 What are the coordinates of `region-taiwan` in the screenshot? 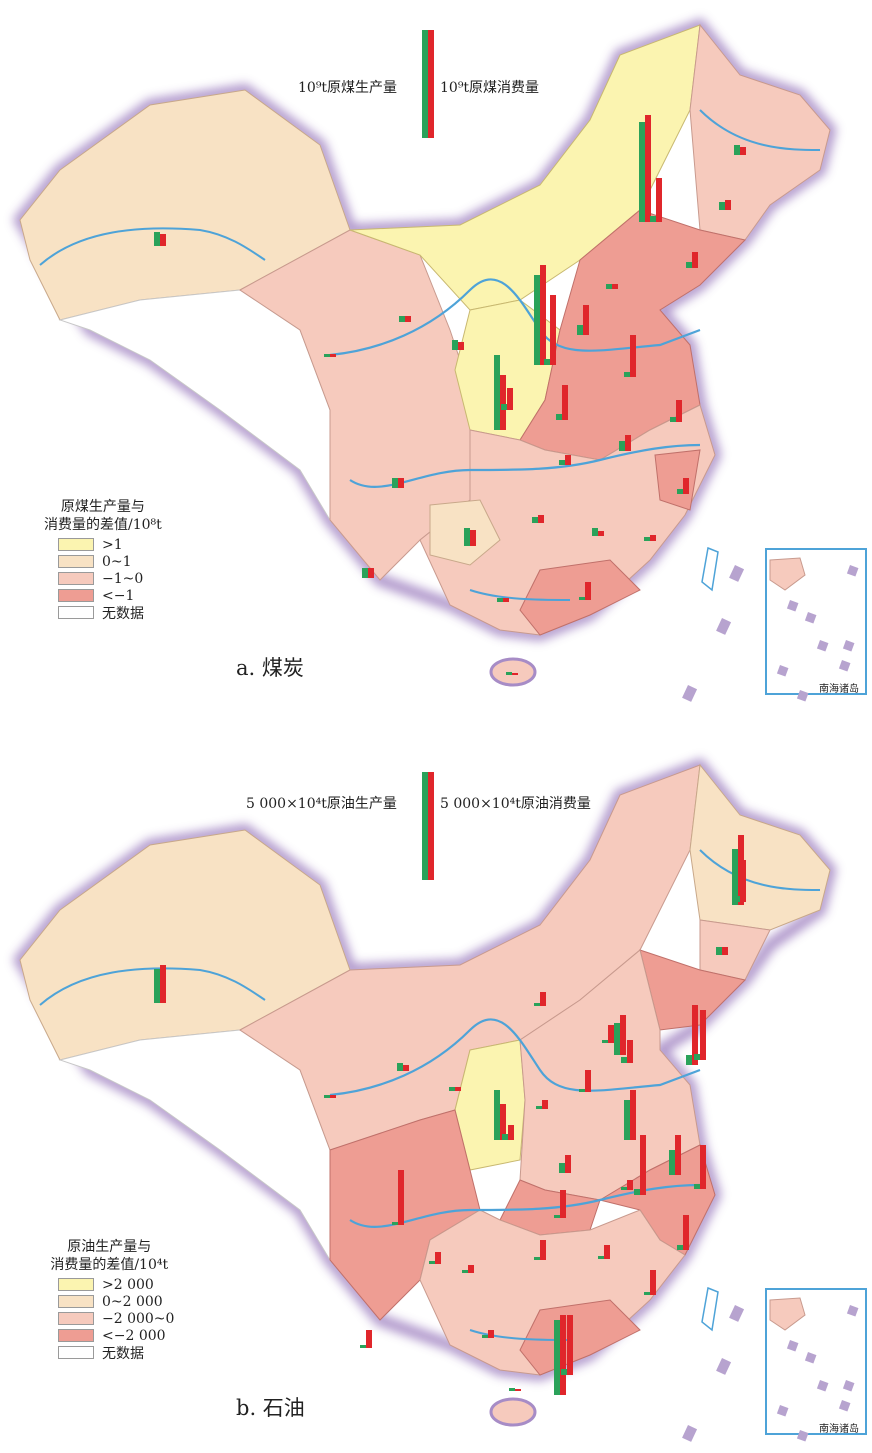 It's located at (710, 1309).